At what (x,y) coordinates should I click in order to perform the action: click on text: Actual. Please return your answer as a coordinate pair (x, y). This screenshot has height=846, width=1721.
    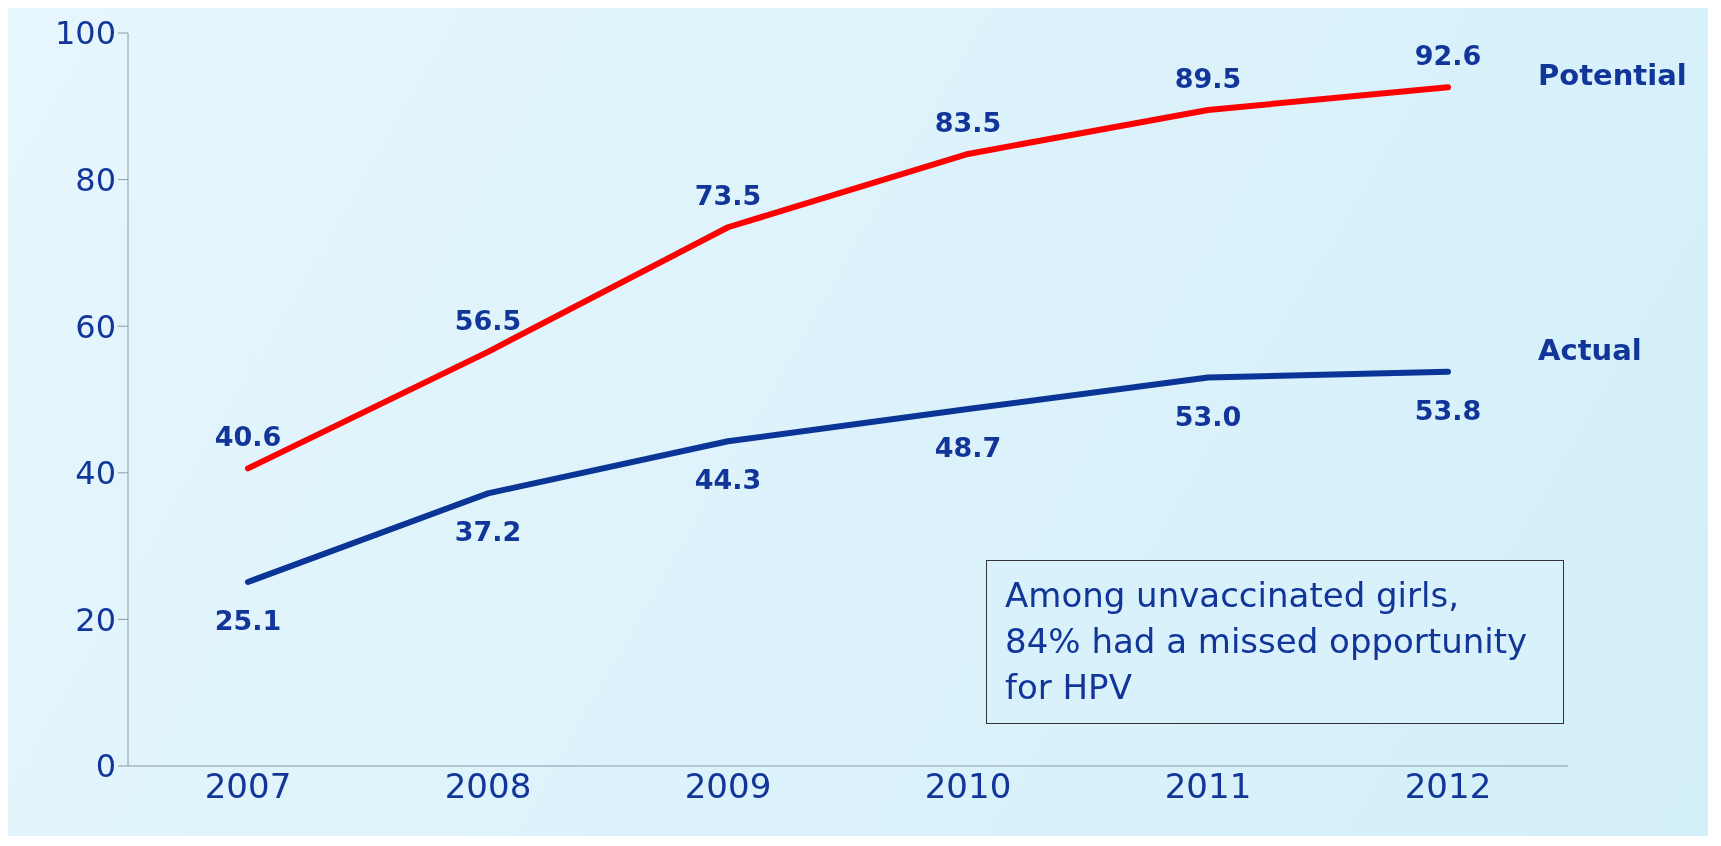
    Looking at the image, I should click on (1590, 349).